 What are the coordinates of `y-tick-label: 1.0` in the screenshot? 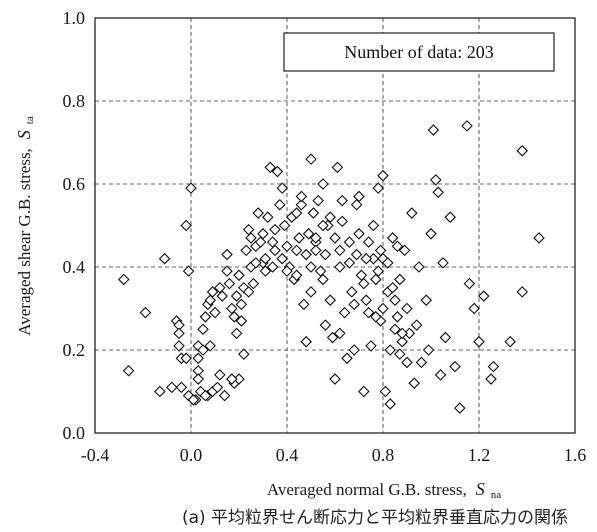 It's located at (74, 18).